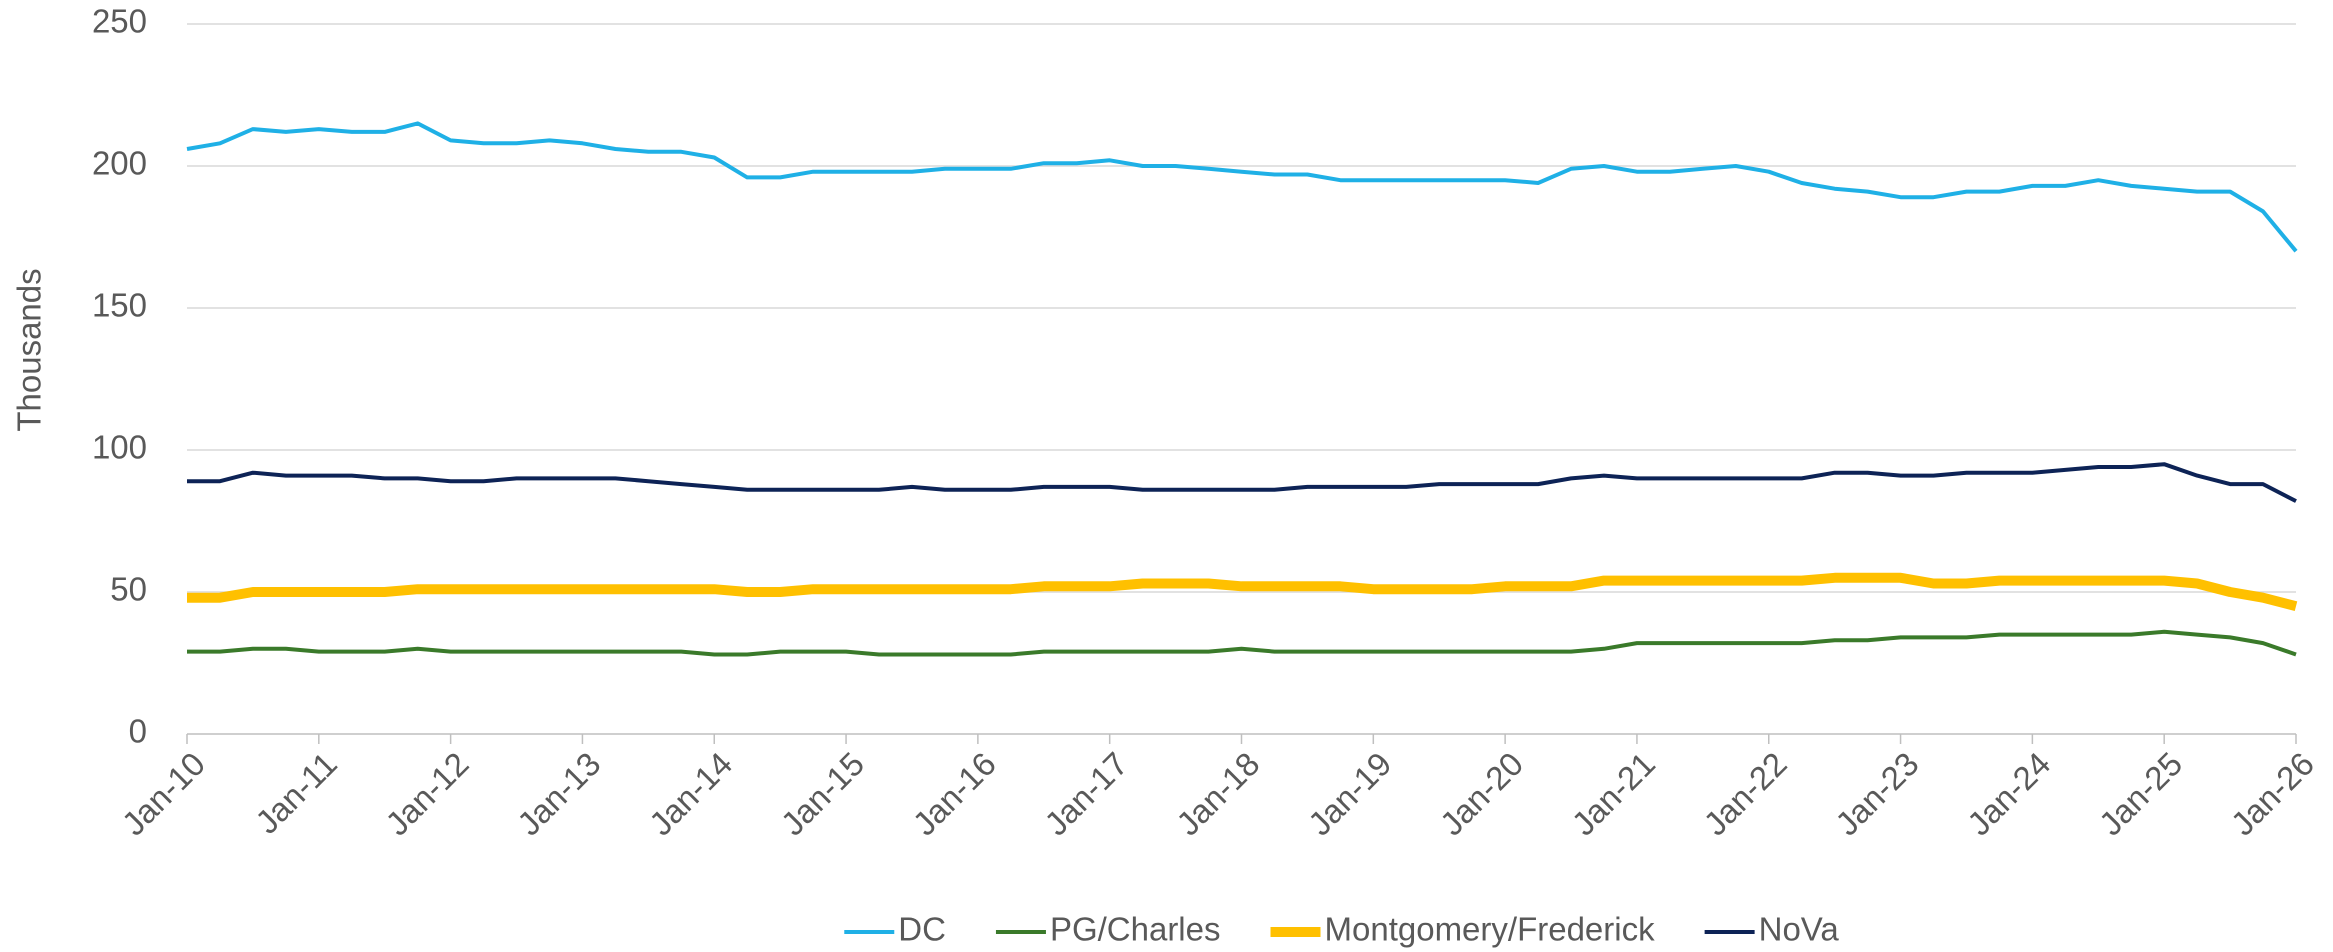 Image resolution: width=2333 pixels, height=952 pixels. I want to click on x-tick-label: Jan-21, so click(1614, 794).